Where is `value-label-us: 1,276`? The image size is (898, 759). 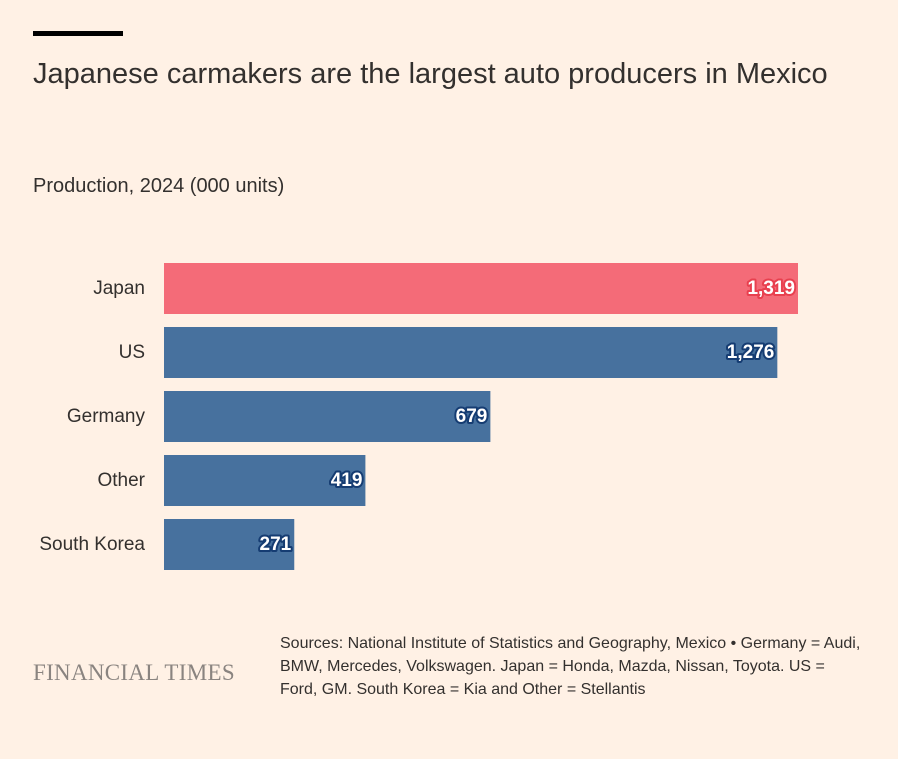
value-label-us: 1,276 is located at coordinates (751, 352).